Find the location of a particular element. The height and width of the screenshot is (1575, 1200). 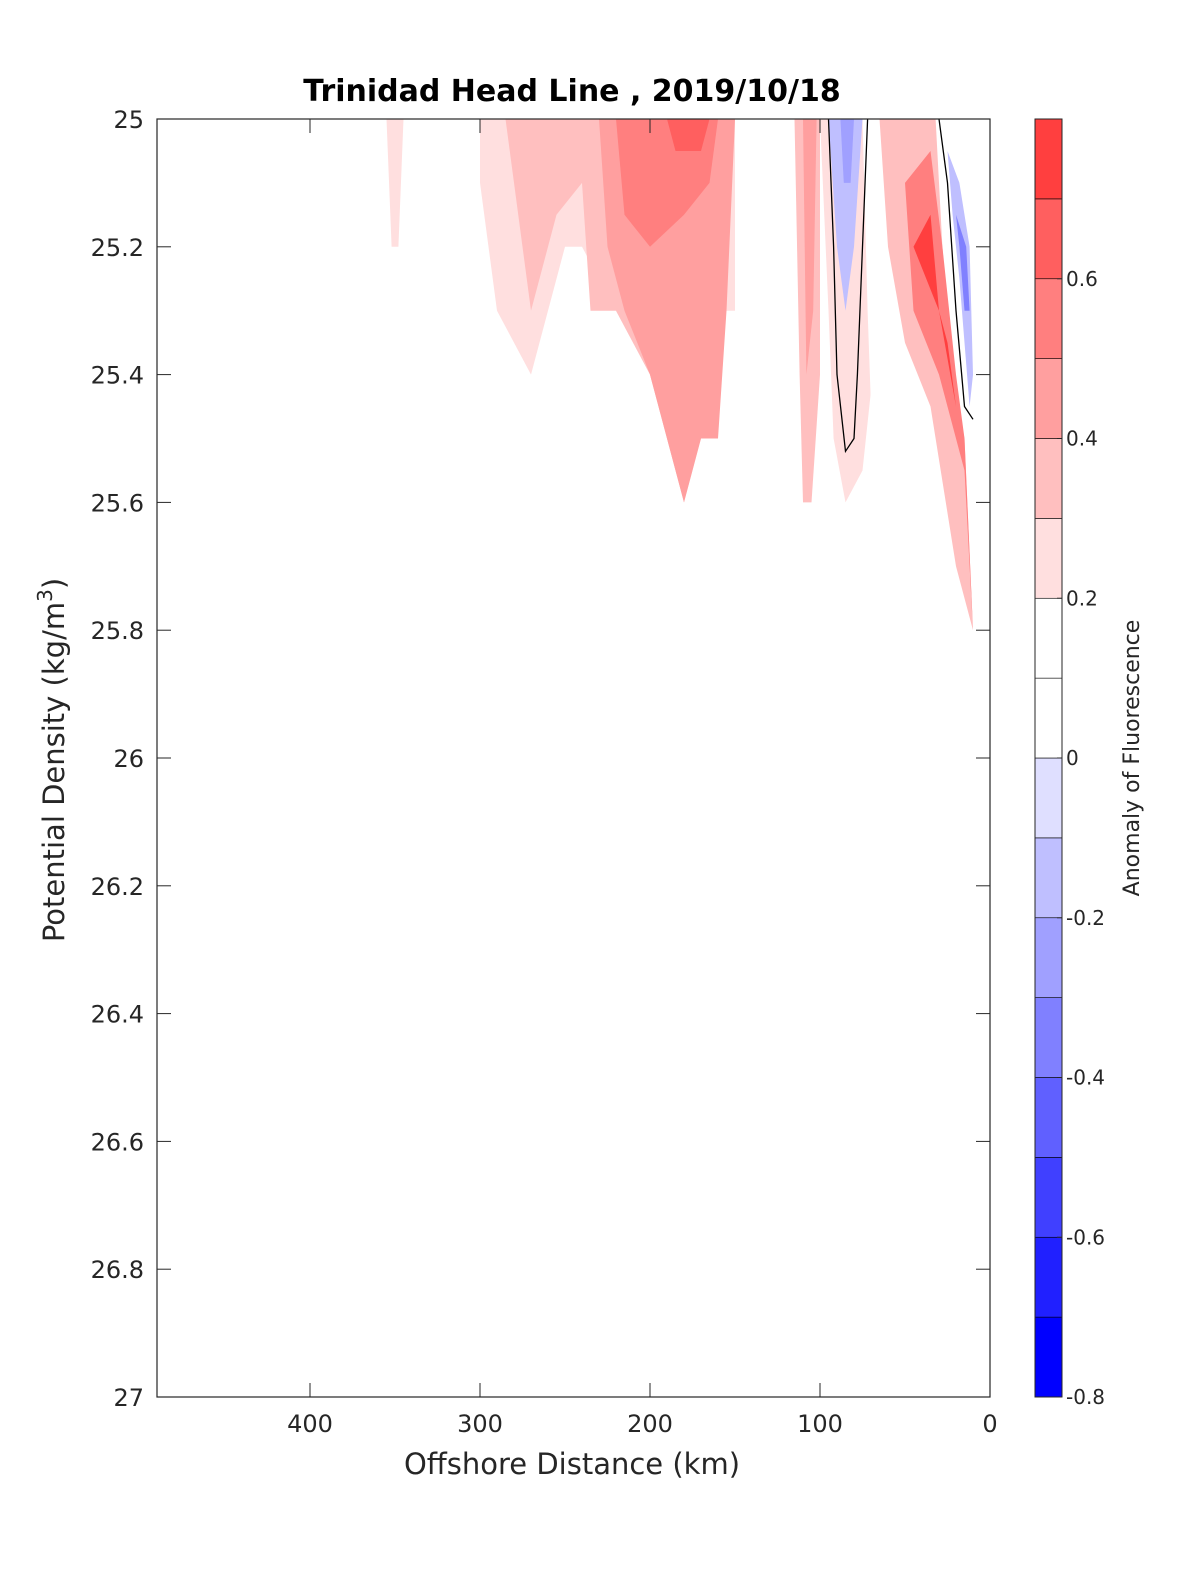

x-tick-label: 200 is located at coordinates (650, 1424).